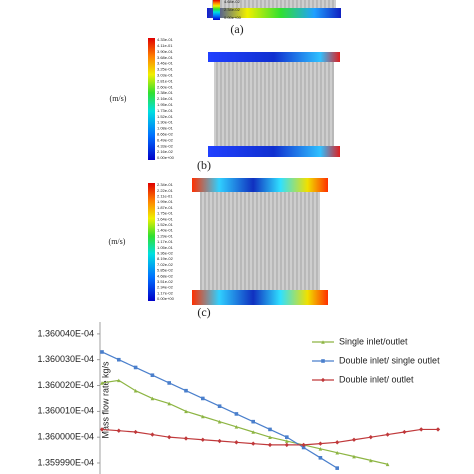 This screenshot has width=474, height=474. I want to click on panel-label: (b), so click(204, 165).